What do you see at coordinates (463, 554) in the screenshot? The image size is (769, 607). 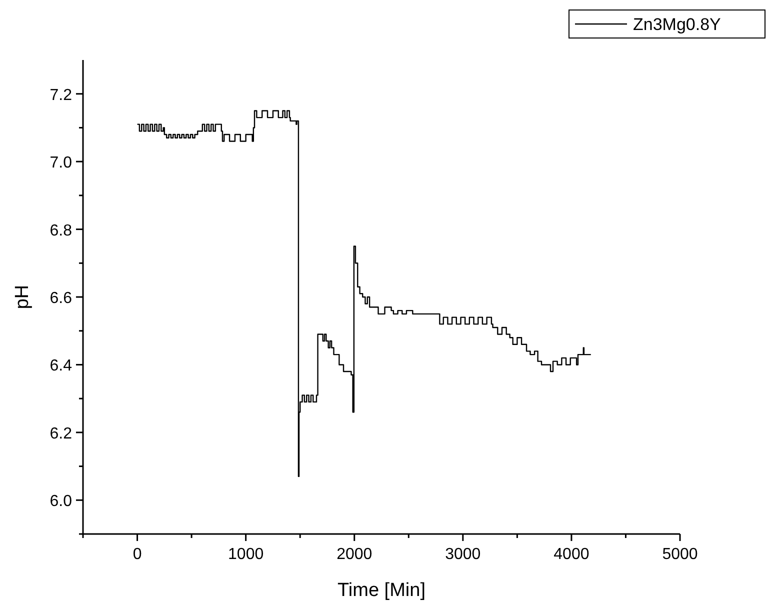 I see `x-tick-label: 3000` at bounding box center [463, 554].